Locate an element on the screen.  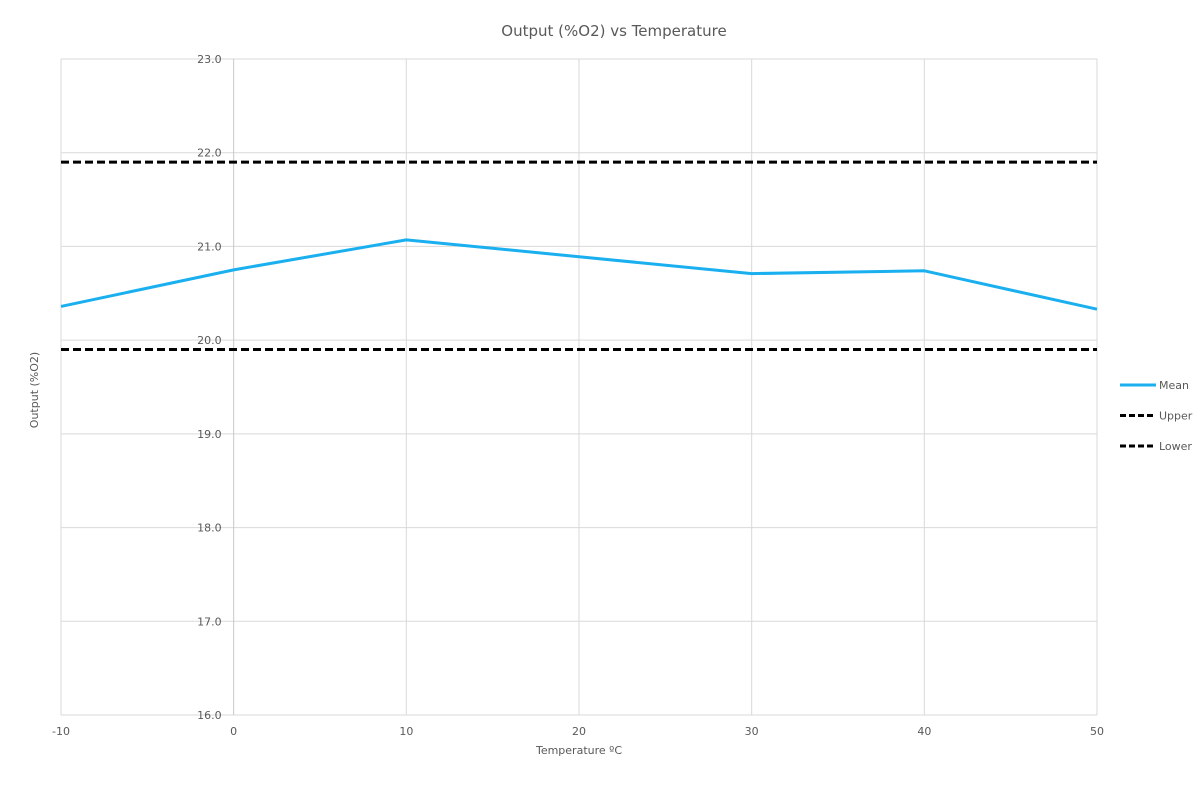
y-tick-label: 19.0 is located at coordinates (209, 434).